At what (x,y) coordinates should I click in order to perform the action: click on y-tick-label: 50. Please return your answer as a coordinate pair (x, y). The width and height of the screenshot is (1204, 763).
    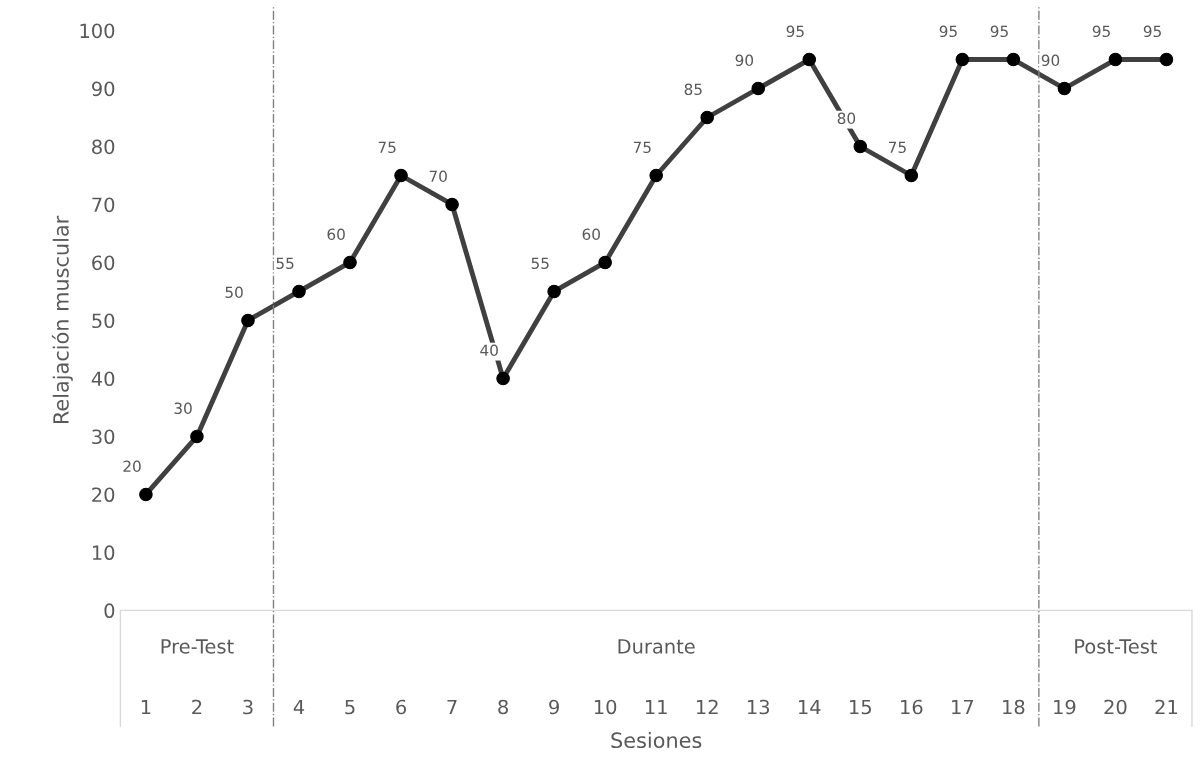
    Looking at the image, I should click on (103, 321).